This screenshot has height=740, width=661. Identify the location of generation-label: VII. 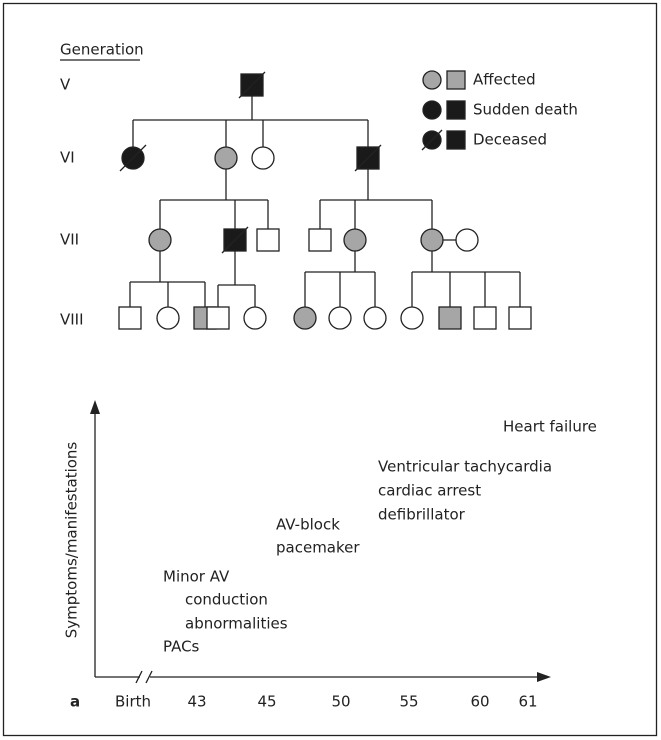
(69, 240).